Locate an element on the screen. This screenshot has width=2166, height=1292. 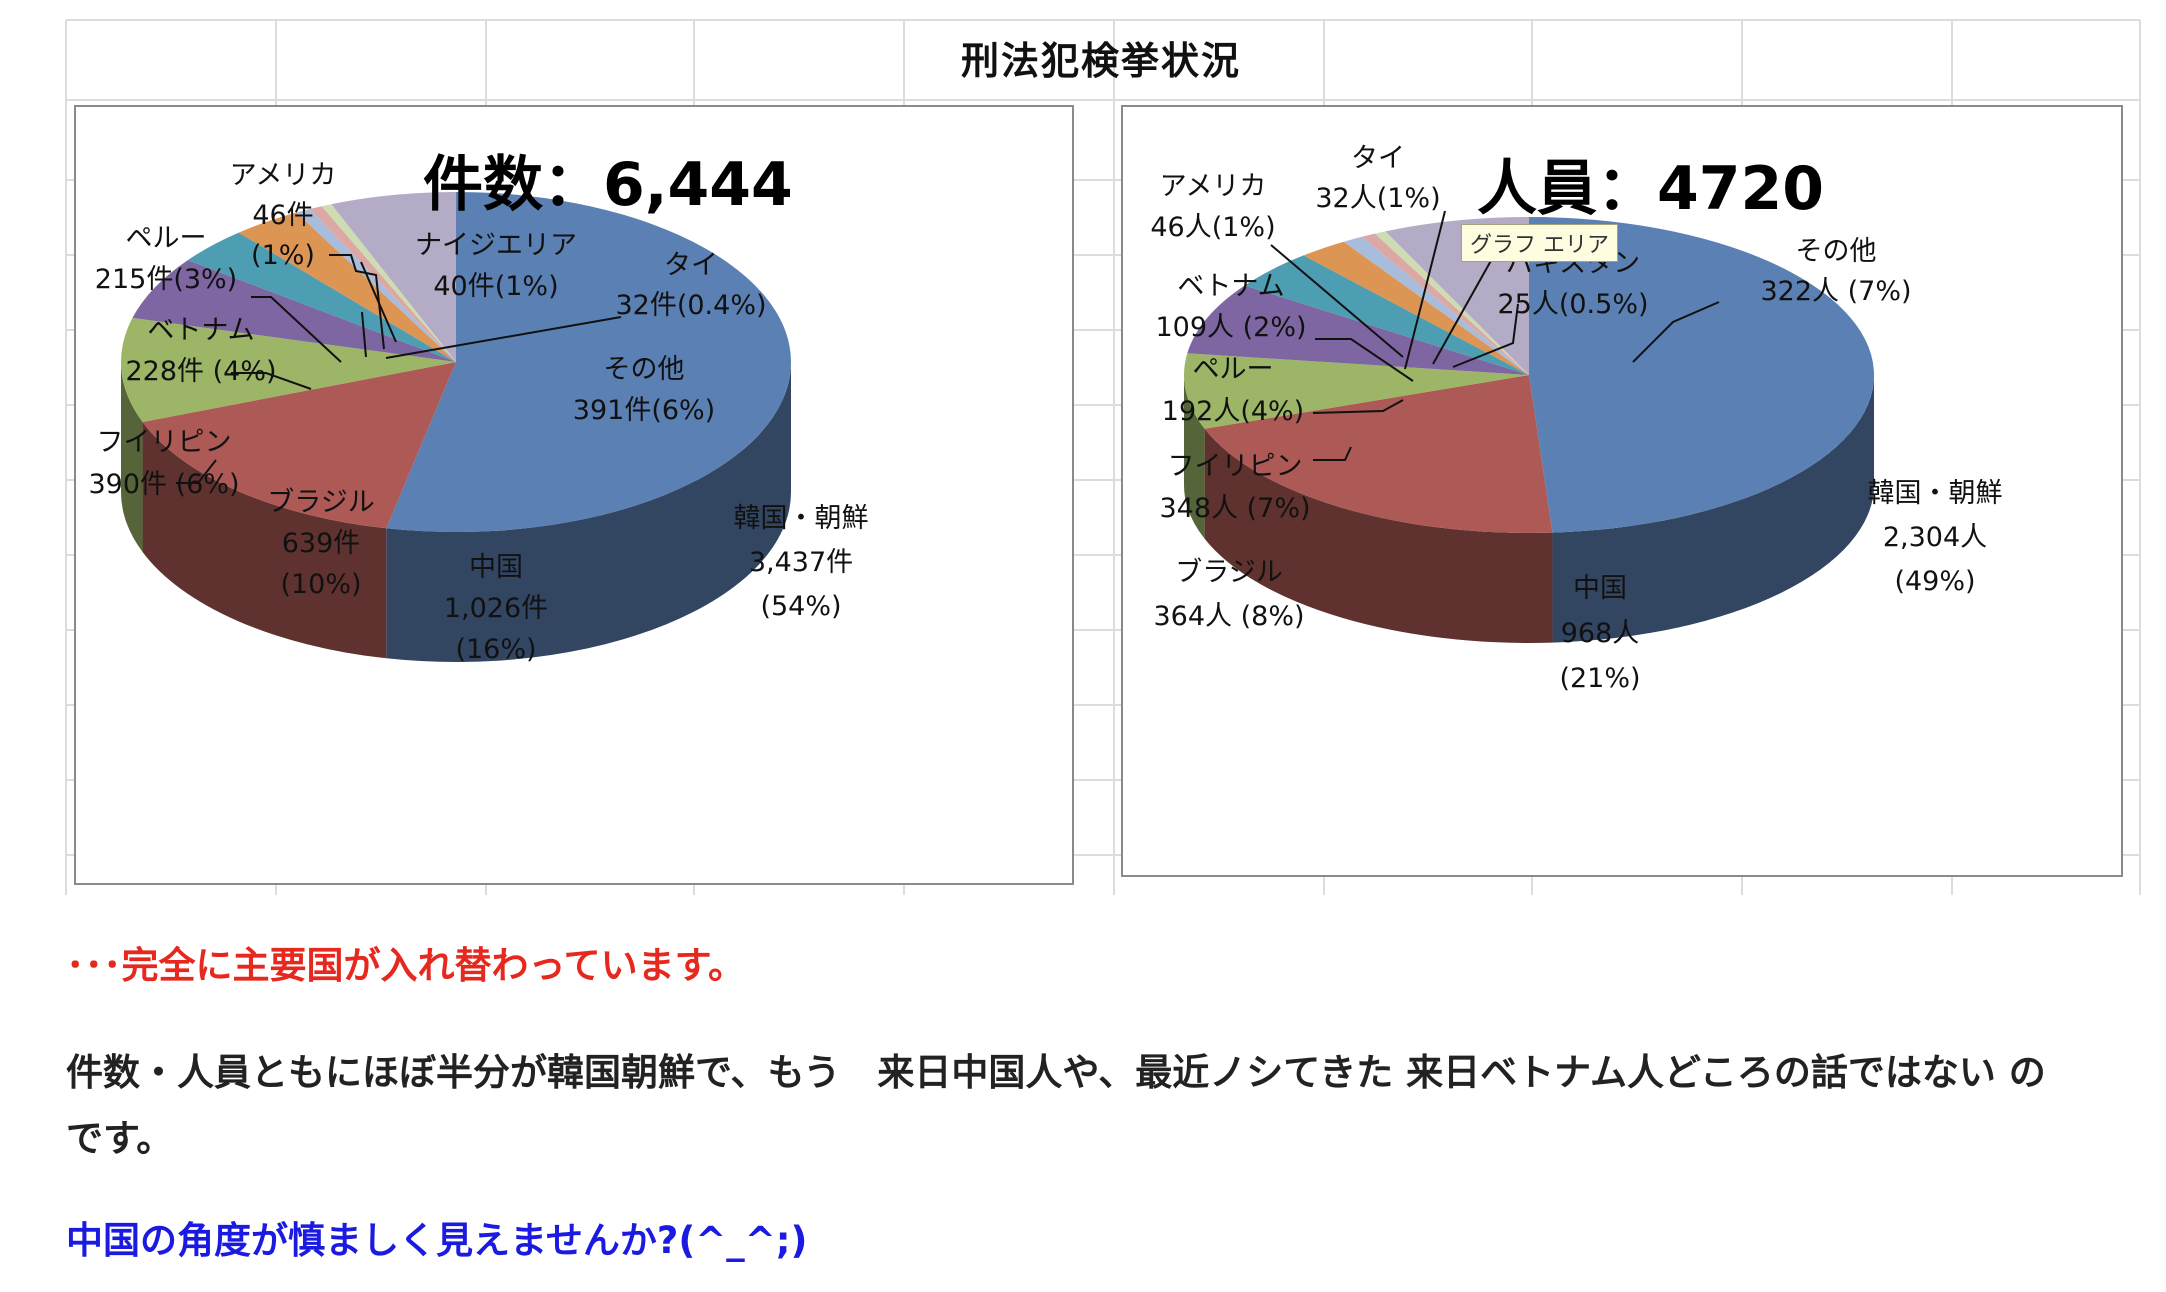
data-label-korea-pct: (54%) is located at coordinates (800, 606).